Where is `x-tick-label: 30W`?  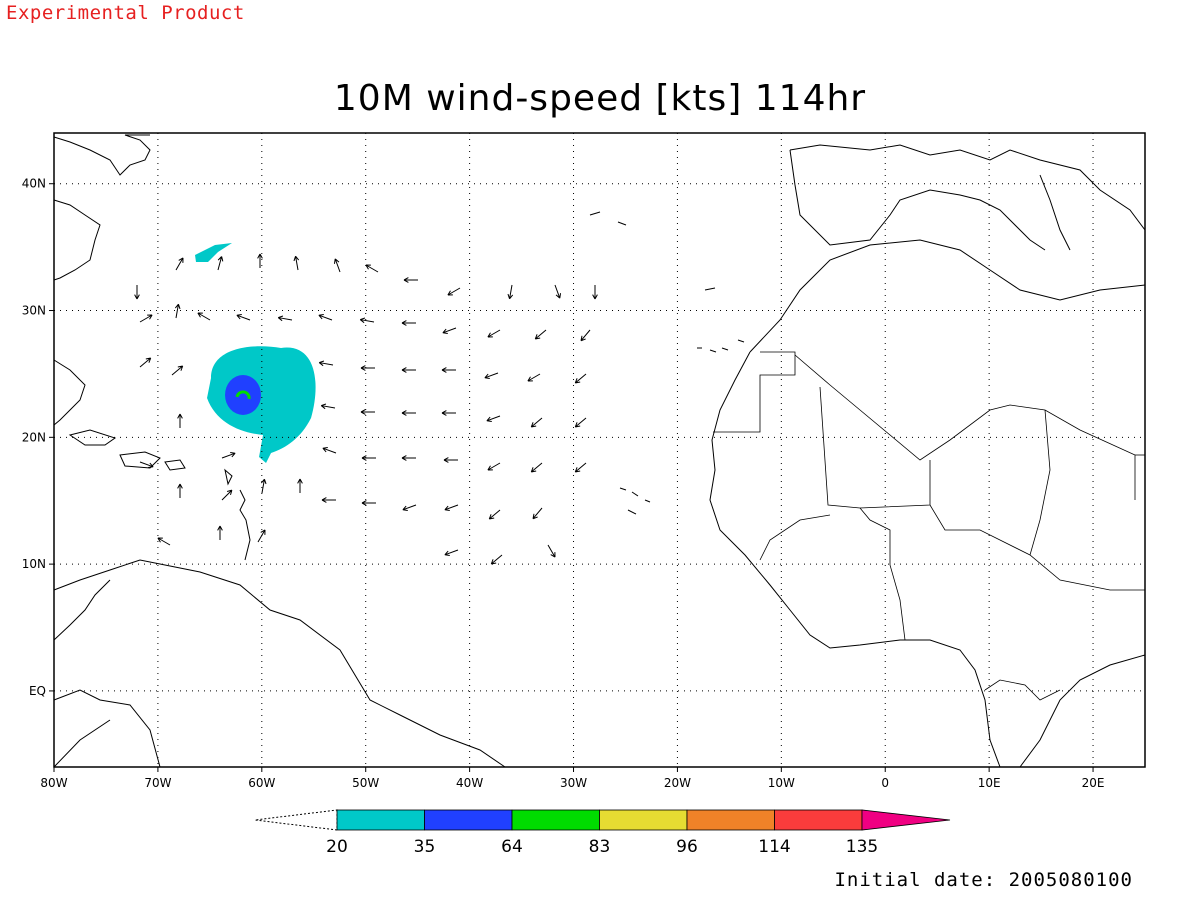 x-tick-label: 30W is located at coordinates (573, 783).